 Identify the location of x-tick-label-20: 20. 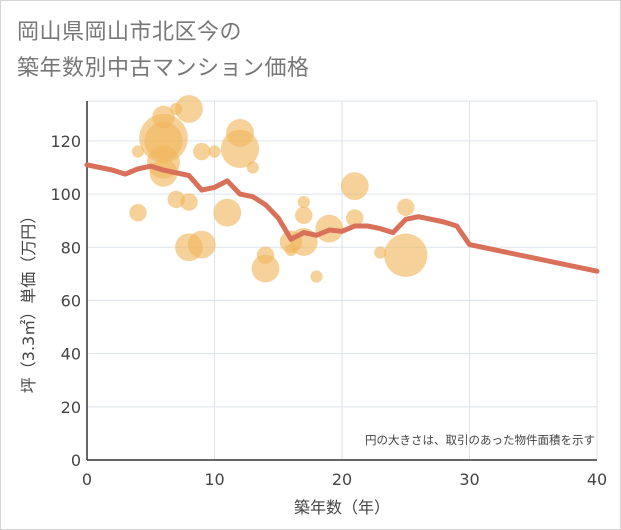
(342, 479).